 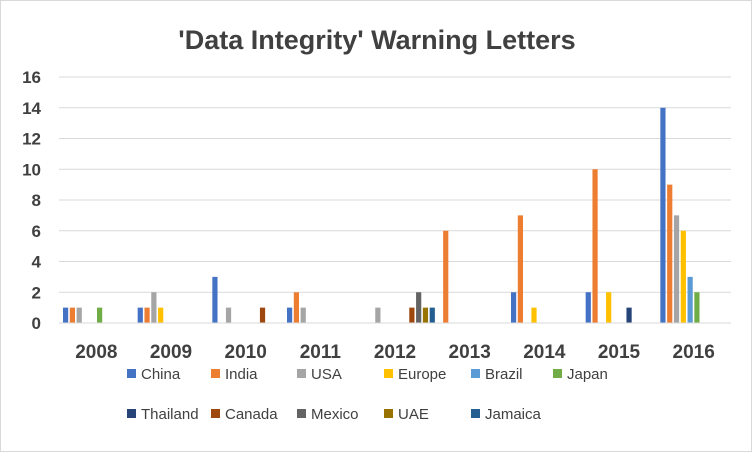 What do you see at coordinates (676, 269) in the screenshot?
I see `bar-usa-2016` at bounding box center [676, 269].